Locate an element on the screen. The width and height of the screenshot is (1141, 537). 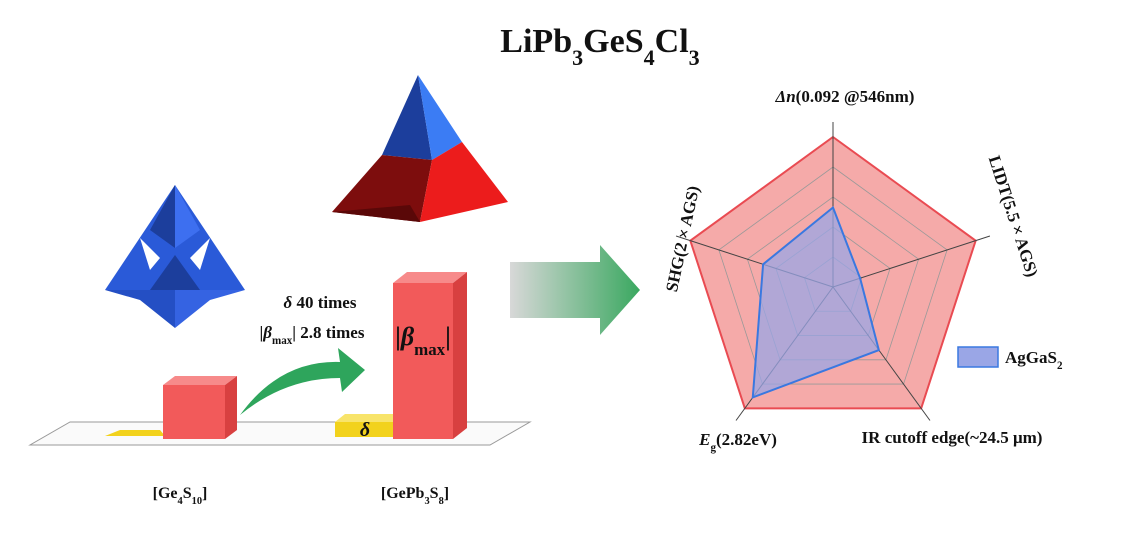
legend-label: AgGaS2 is located at coordinates (1034, 360).